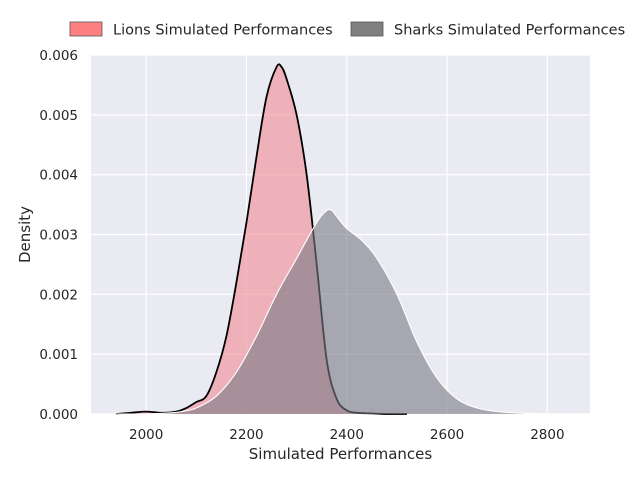 This screenshot has width=640, height=480. Describe the element at coordinates (447, 435) in the screenshot. I see `x-tick-label: 2600` at that location.